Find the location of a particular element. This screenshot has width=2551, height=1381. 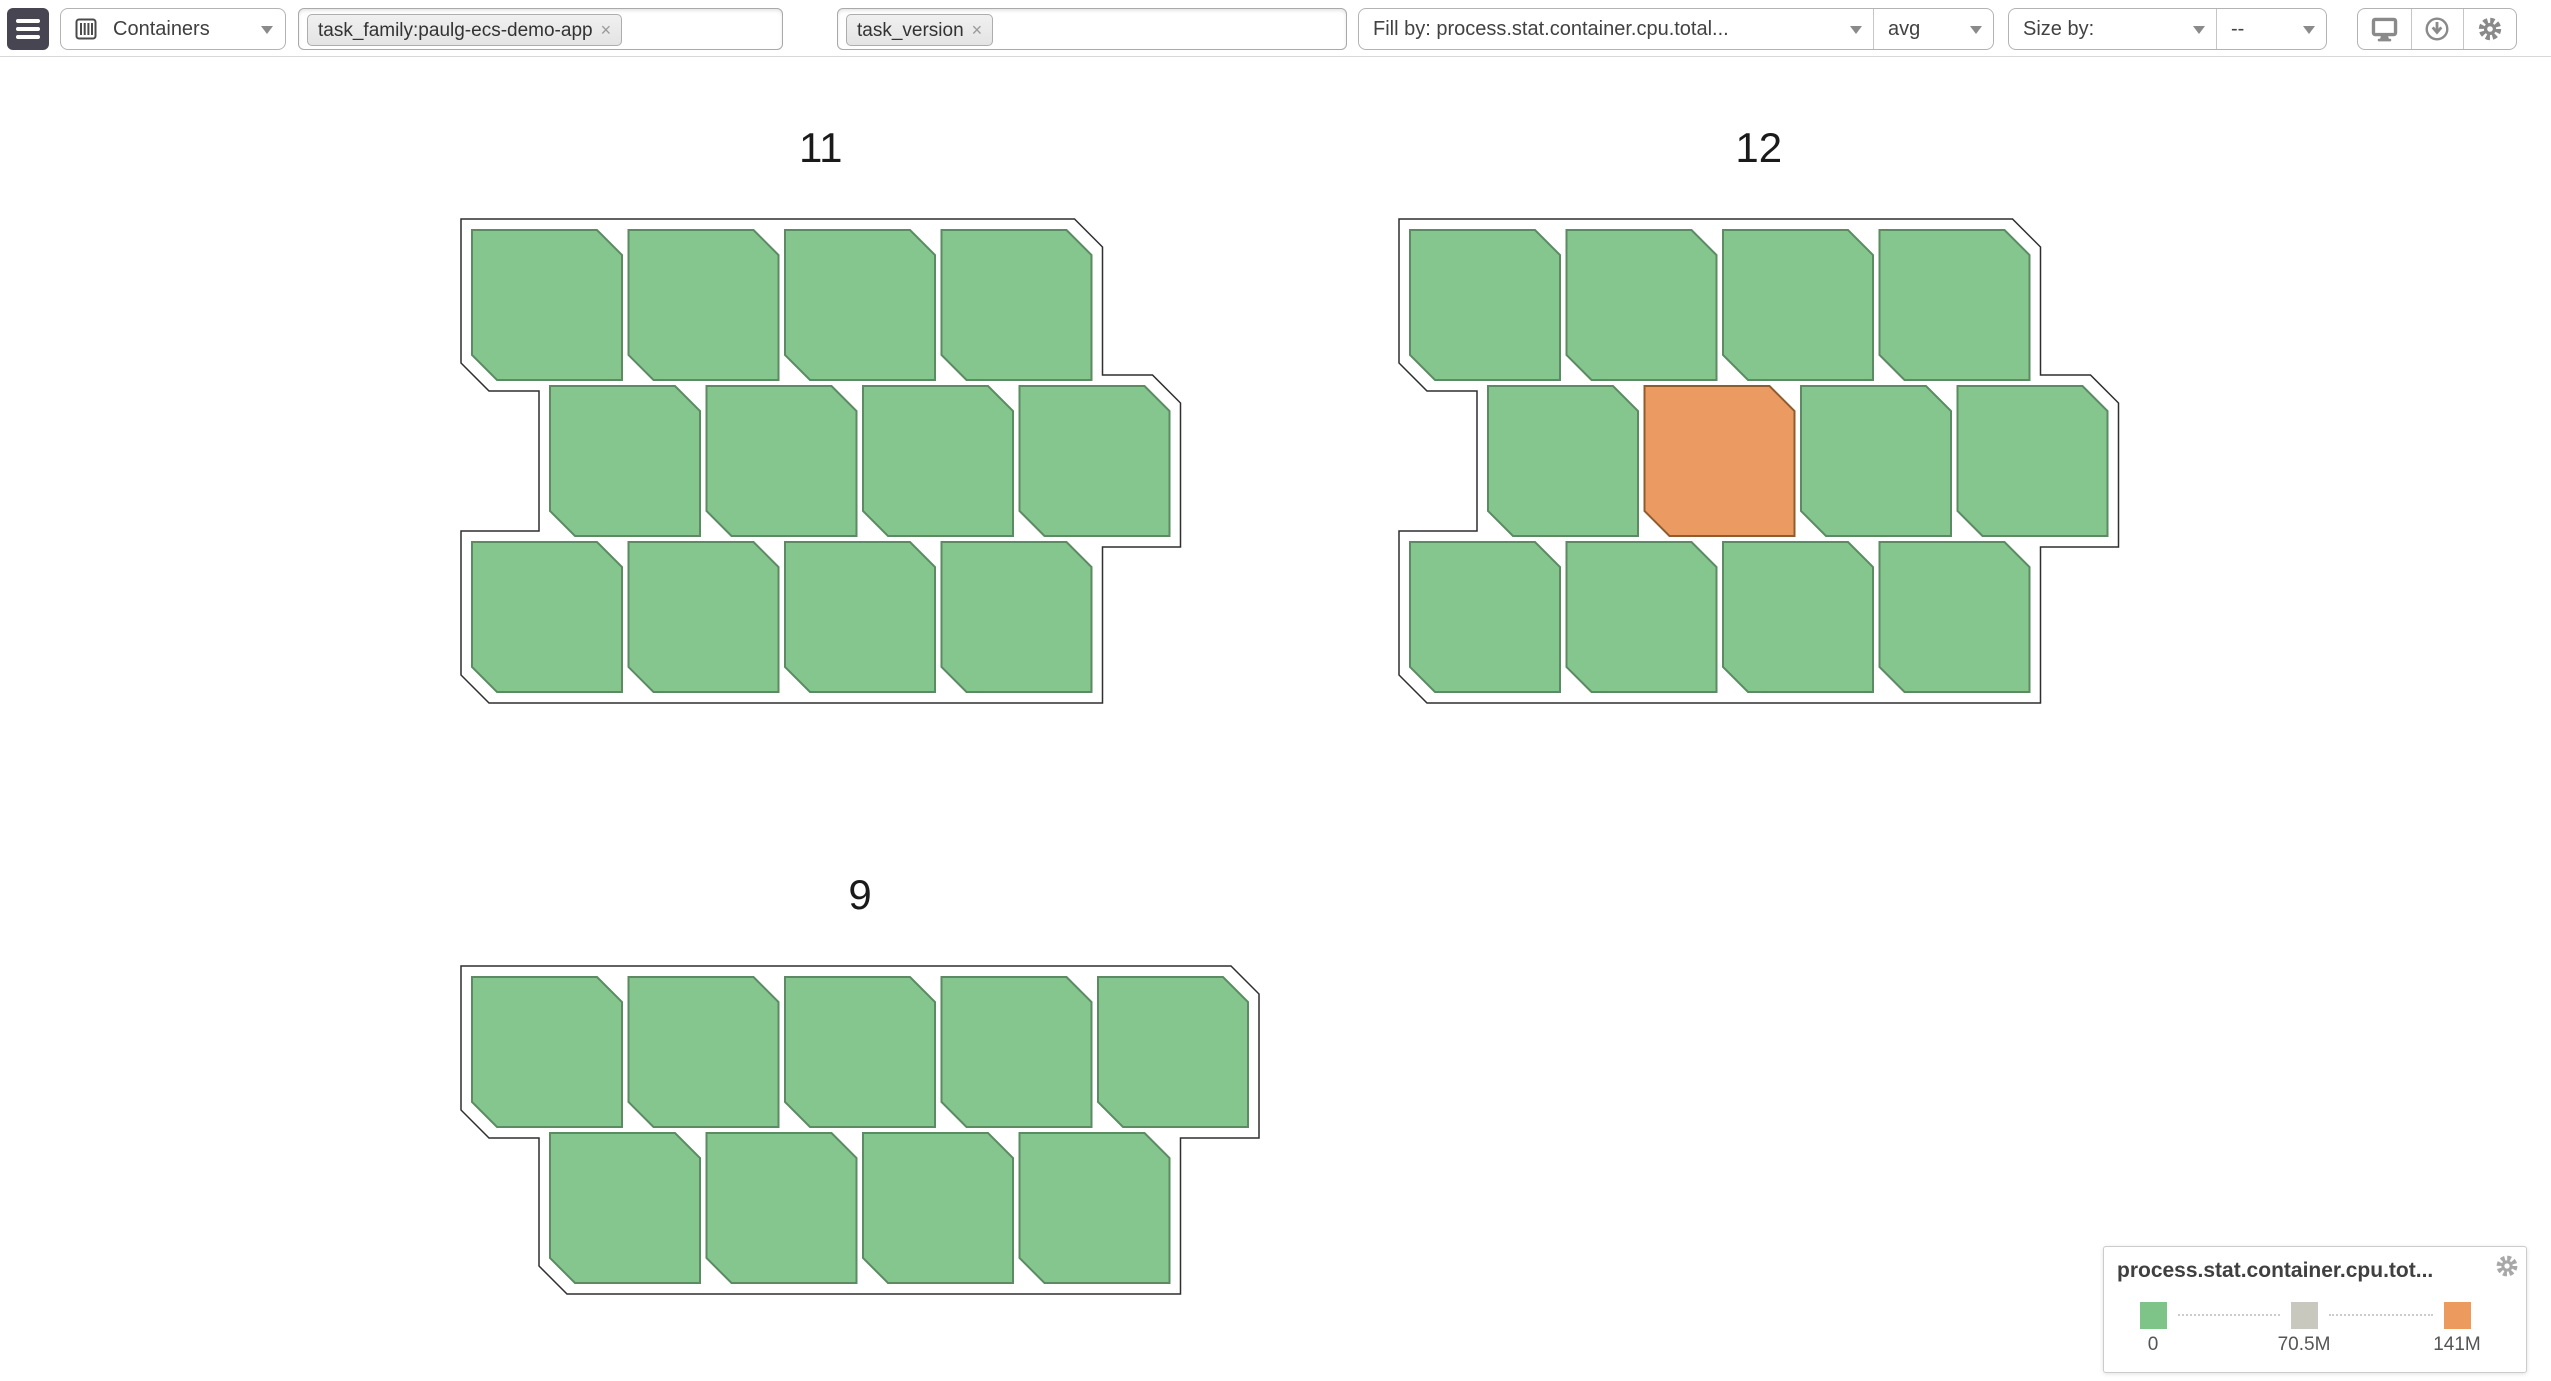

filter-tag-label: task_family:paulg-ecs-demo-app is located at coordinates (455, 30).